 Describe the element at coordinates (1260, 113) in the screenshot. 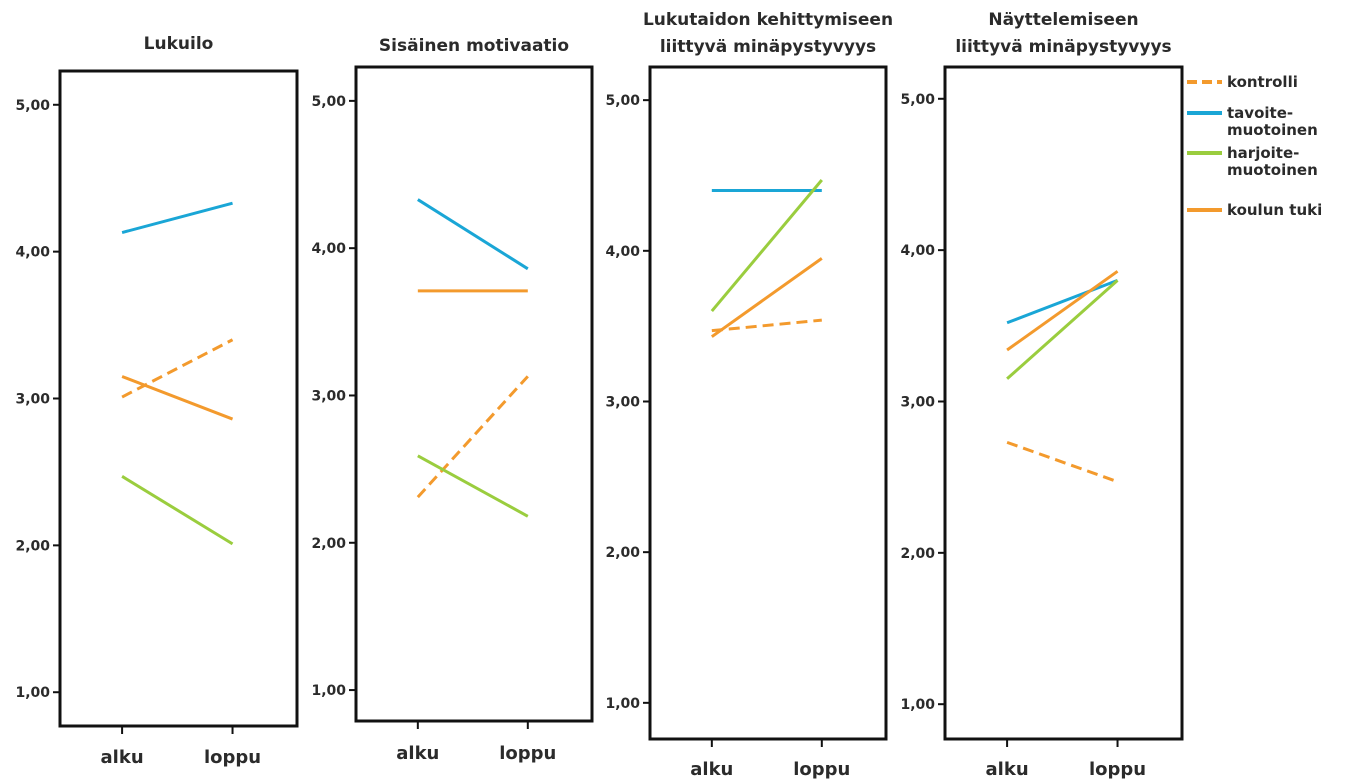

I see `legend-label-tavoite: tavoite-` at that location.